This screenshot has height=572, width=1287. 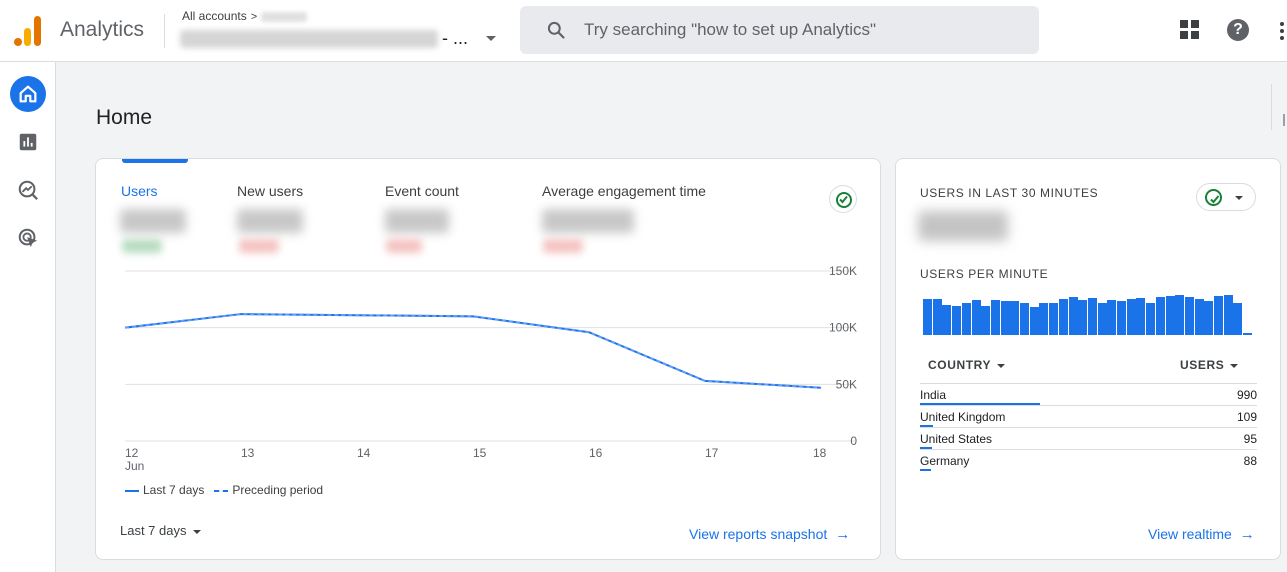 What do you see at coordinates (769, 534) in the screenshot?
I see `view-reports-snapshot-link: View reports snapshot →` at bounding box center [769, 534].